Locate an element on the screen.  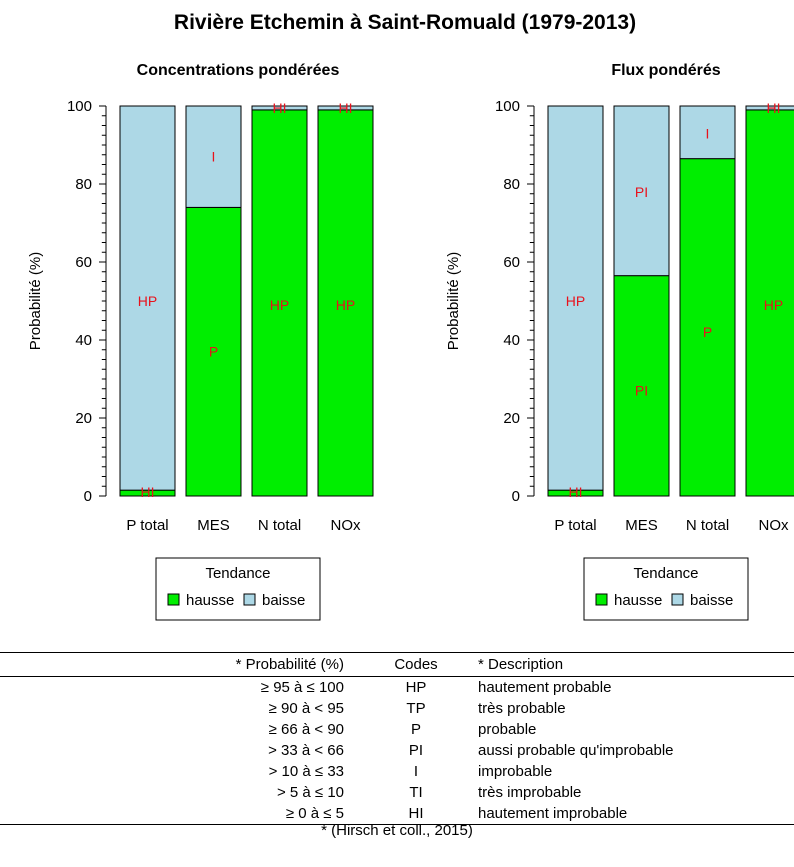
table-row: ≥ 95 à ≤ 100 HP hautement probable is located at coordinates (397, 688).